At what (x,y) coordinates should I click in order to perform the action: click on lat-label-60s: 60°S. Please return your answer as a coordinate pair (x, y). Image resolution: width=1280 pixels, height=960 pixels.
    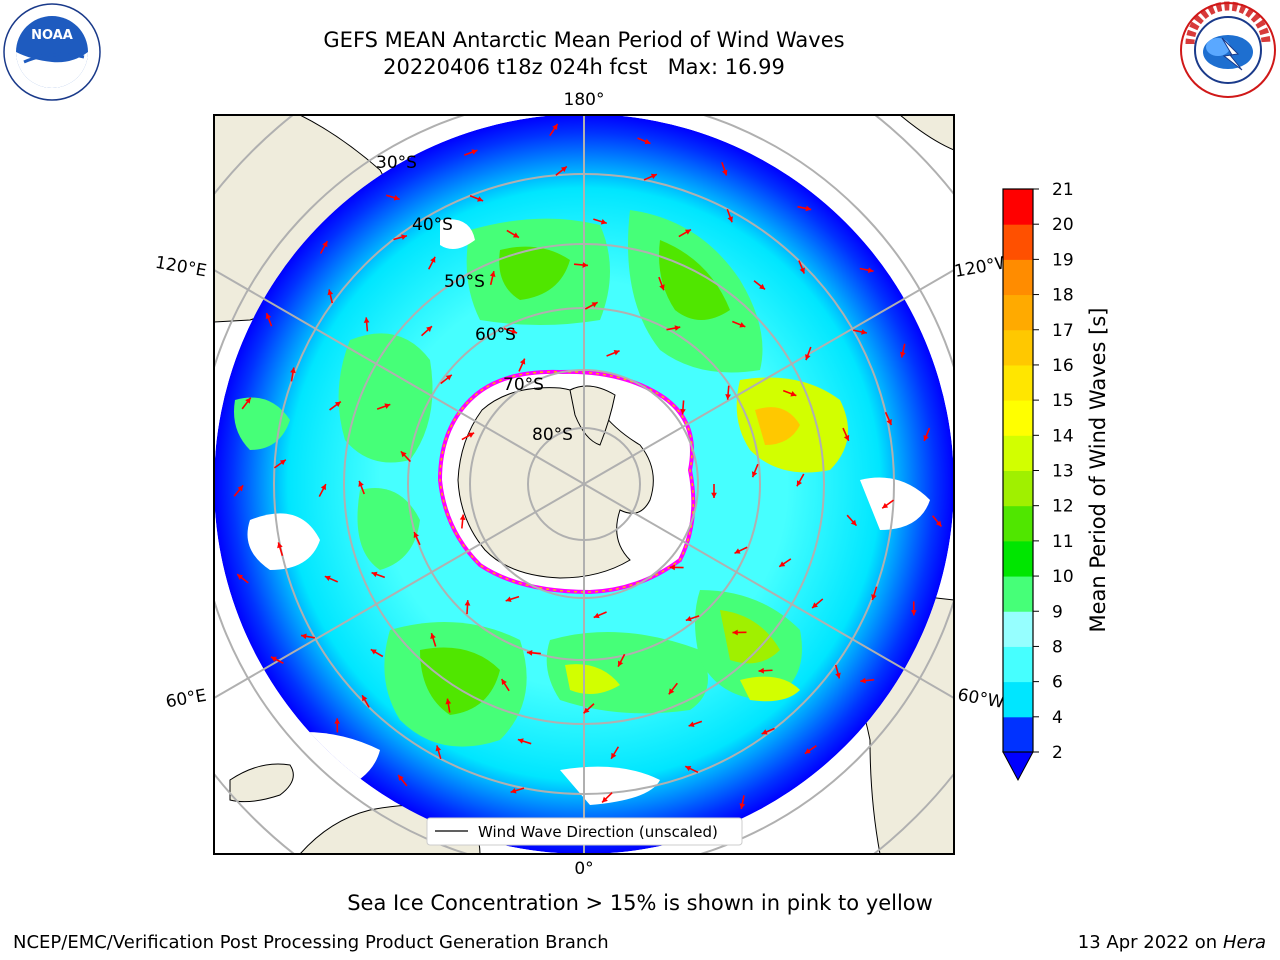
    Looking at the image, I should click on (495, 335).